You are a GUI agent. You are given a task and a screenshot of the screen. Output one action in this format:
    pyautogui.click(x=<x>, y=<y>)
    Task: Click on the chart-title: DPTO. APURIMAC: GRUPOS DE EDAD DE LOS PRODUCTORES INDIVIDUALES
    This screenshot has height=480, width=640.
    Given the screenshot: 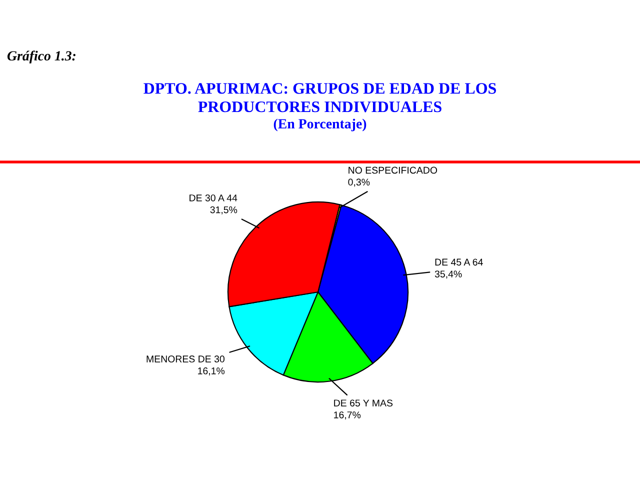 What is the action you would take?
    pyautogui.click(x=320, y=97)
    